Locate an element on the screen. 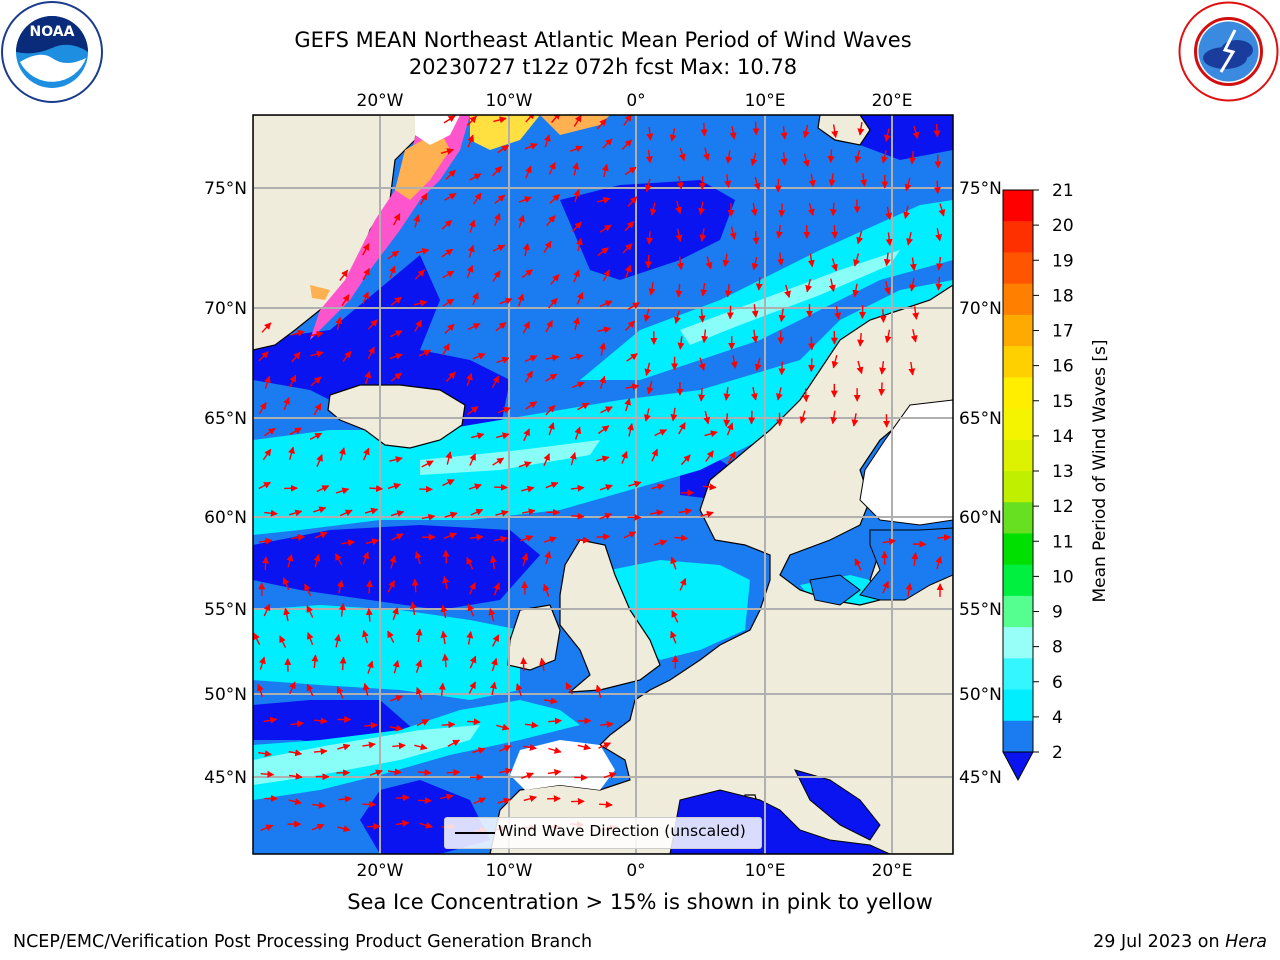 The image size is (1280, 960). noaa-logo-icon: NOAA is located at coordinates (52, 52).